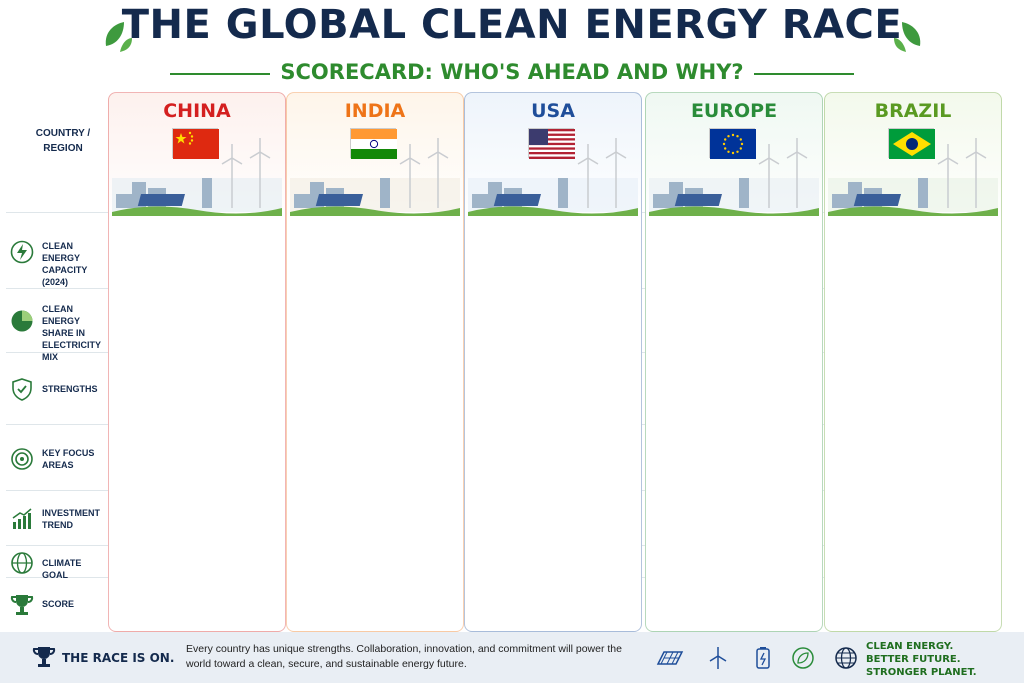 The width and height of the screenshot is (1024, 683). Describe the element at coordinates (734, 111) in the screenshot. I see `country-name: EUROPE` at that location.